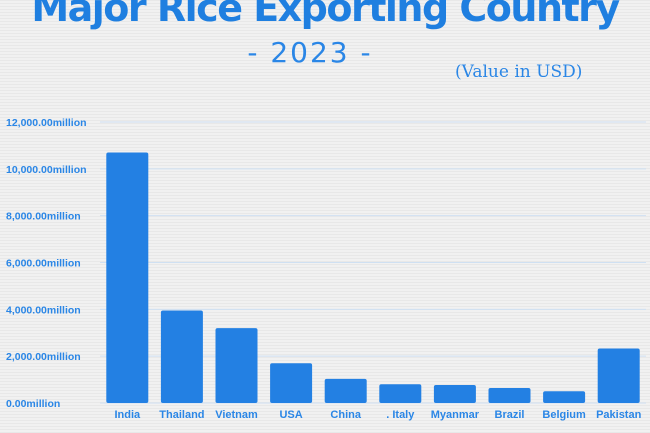  I want to click on bar-pakistan, so click(618, 375).